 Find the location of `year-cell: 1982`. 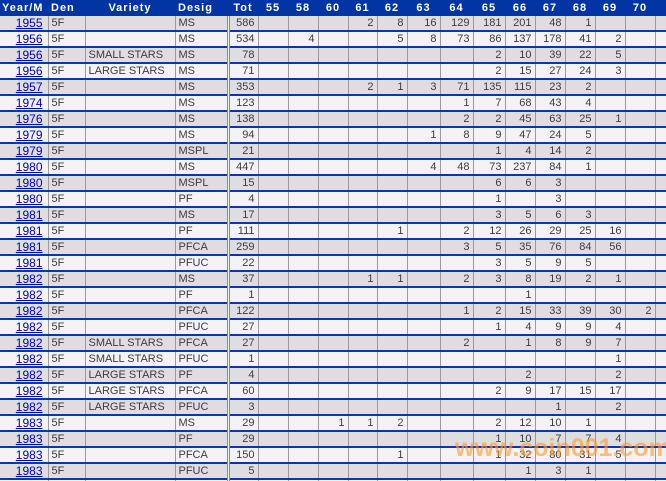

year-cell: 1982 is located at coordinates (24, 359).